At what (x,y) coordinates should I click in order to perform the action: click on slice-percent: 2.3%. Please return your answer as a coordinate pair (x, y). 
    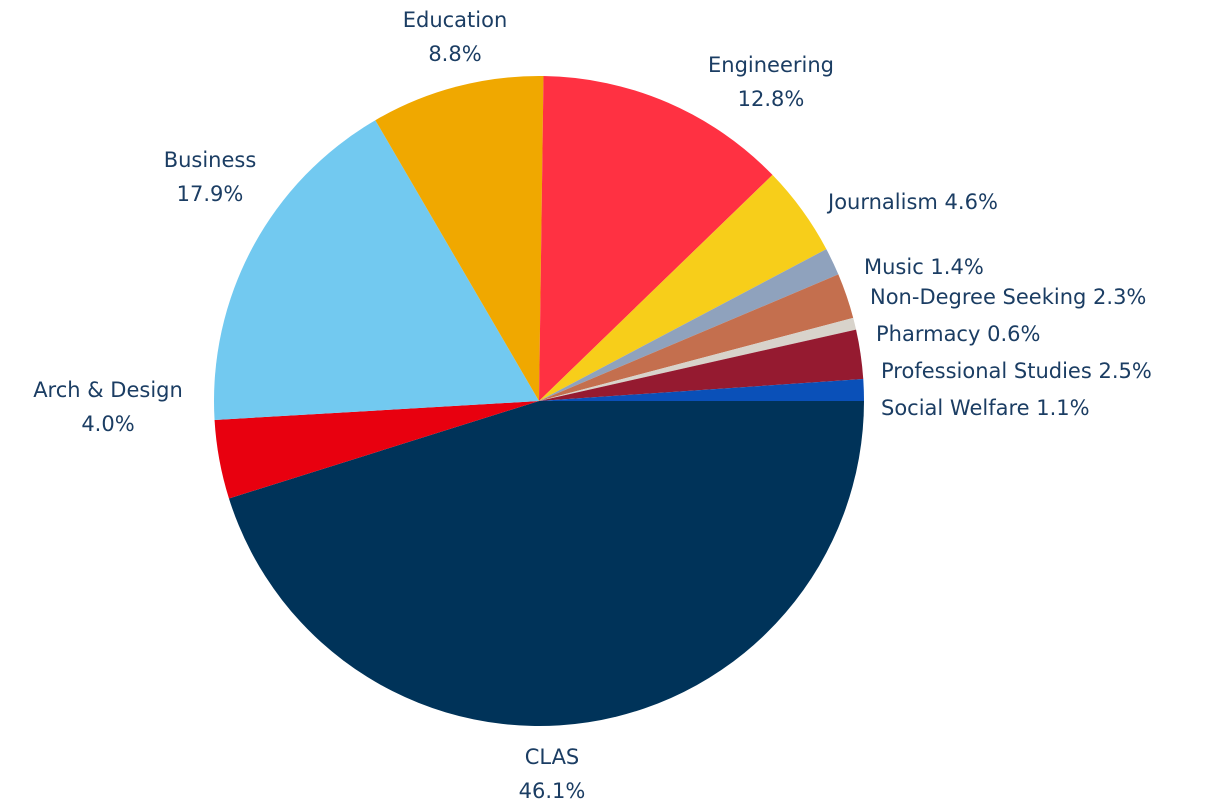
    Looking at the image, I should click on (1116, 297).